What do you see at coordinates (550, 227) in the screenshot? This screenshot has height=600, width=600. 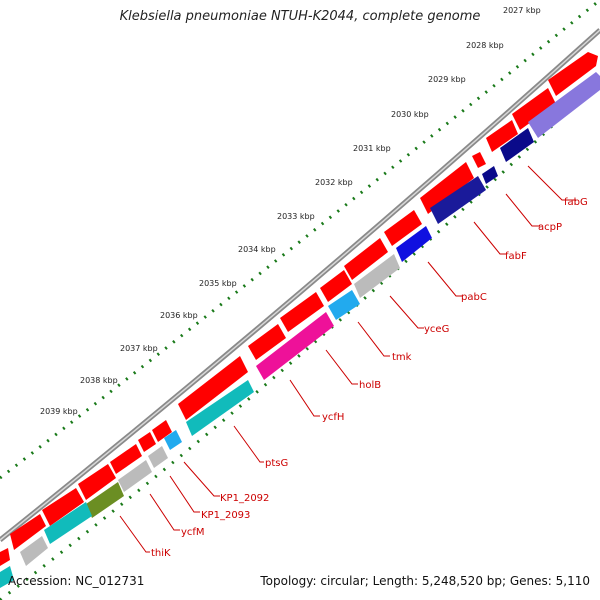 I see `gene-label-acpP: acpP` at bounding box center [550, 227].